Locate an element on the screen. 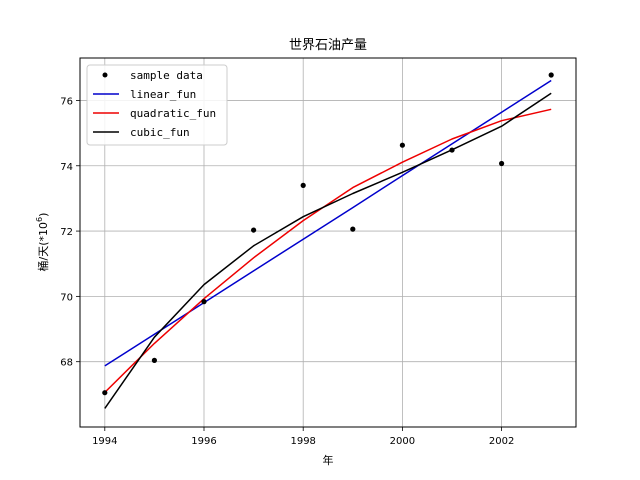 This screenshot has width=640, height=480. chart-title: 世界石油产量 is located at coordinates (328, 45).